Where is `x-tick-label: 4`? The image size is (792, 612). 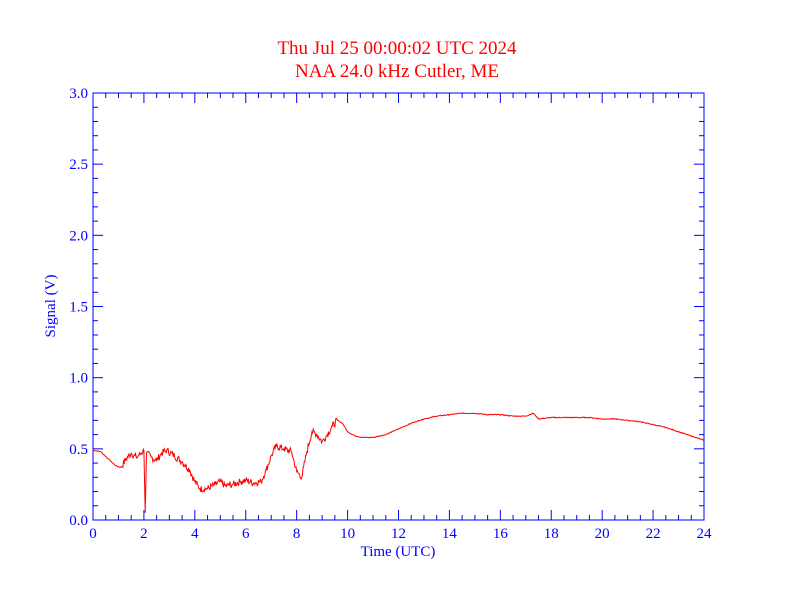 x-tick-label: 4 is located at coordinates (195, 534).